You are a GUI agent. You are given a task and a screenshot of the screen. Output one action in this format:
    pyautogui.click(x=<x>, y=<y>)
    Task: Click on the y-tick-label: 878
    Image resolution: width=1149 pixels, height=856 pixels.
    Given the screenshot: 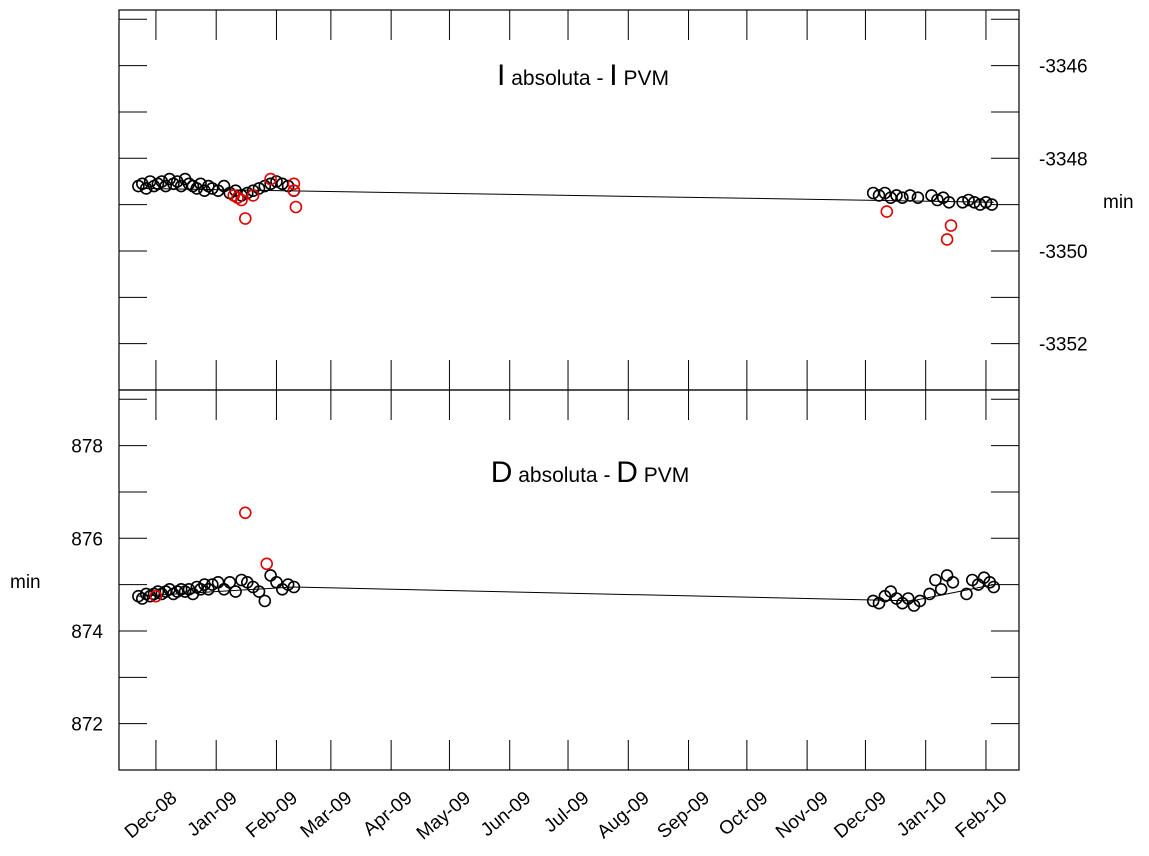 What is the action you would take?
    pyautogui.click(x=87, y=447)
    